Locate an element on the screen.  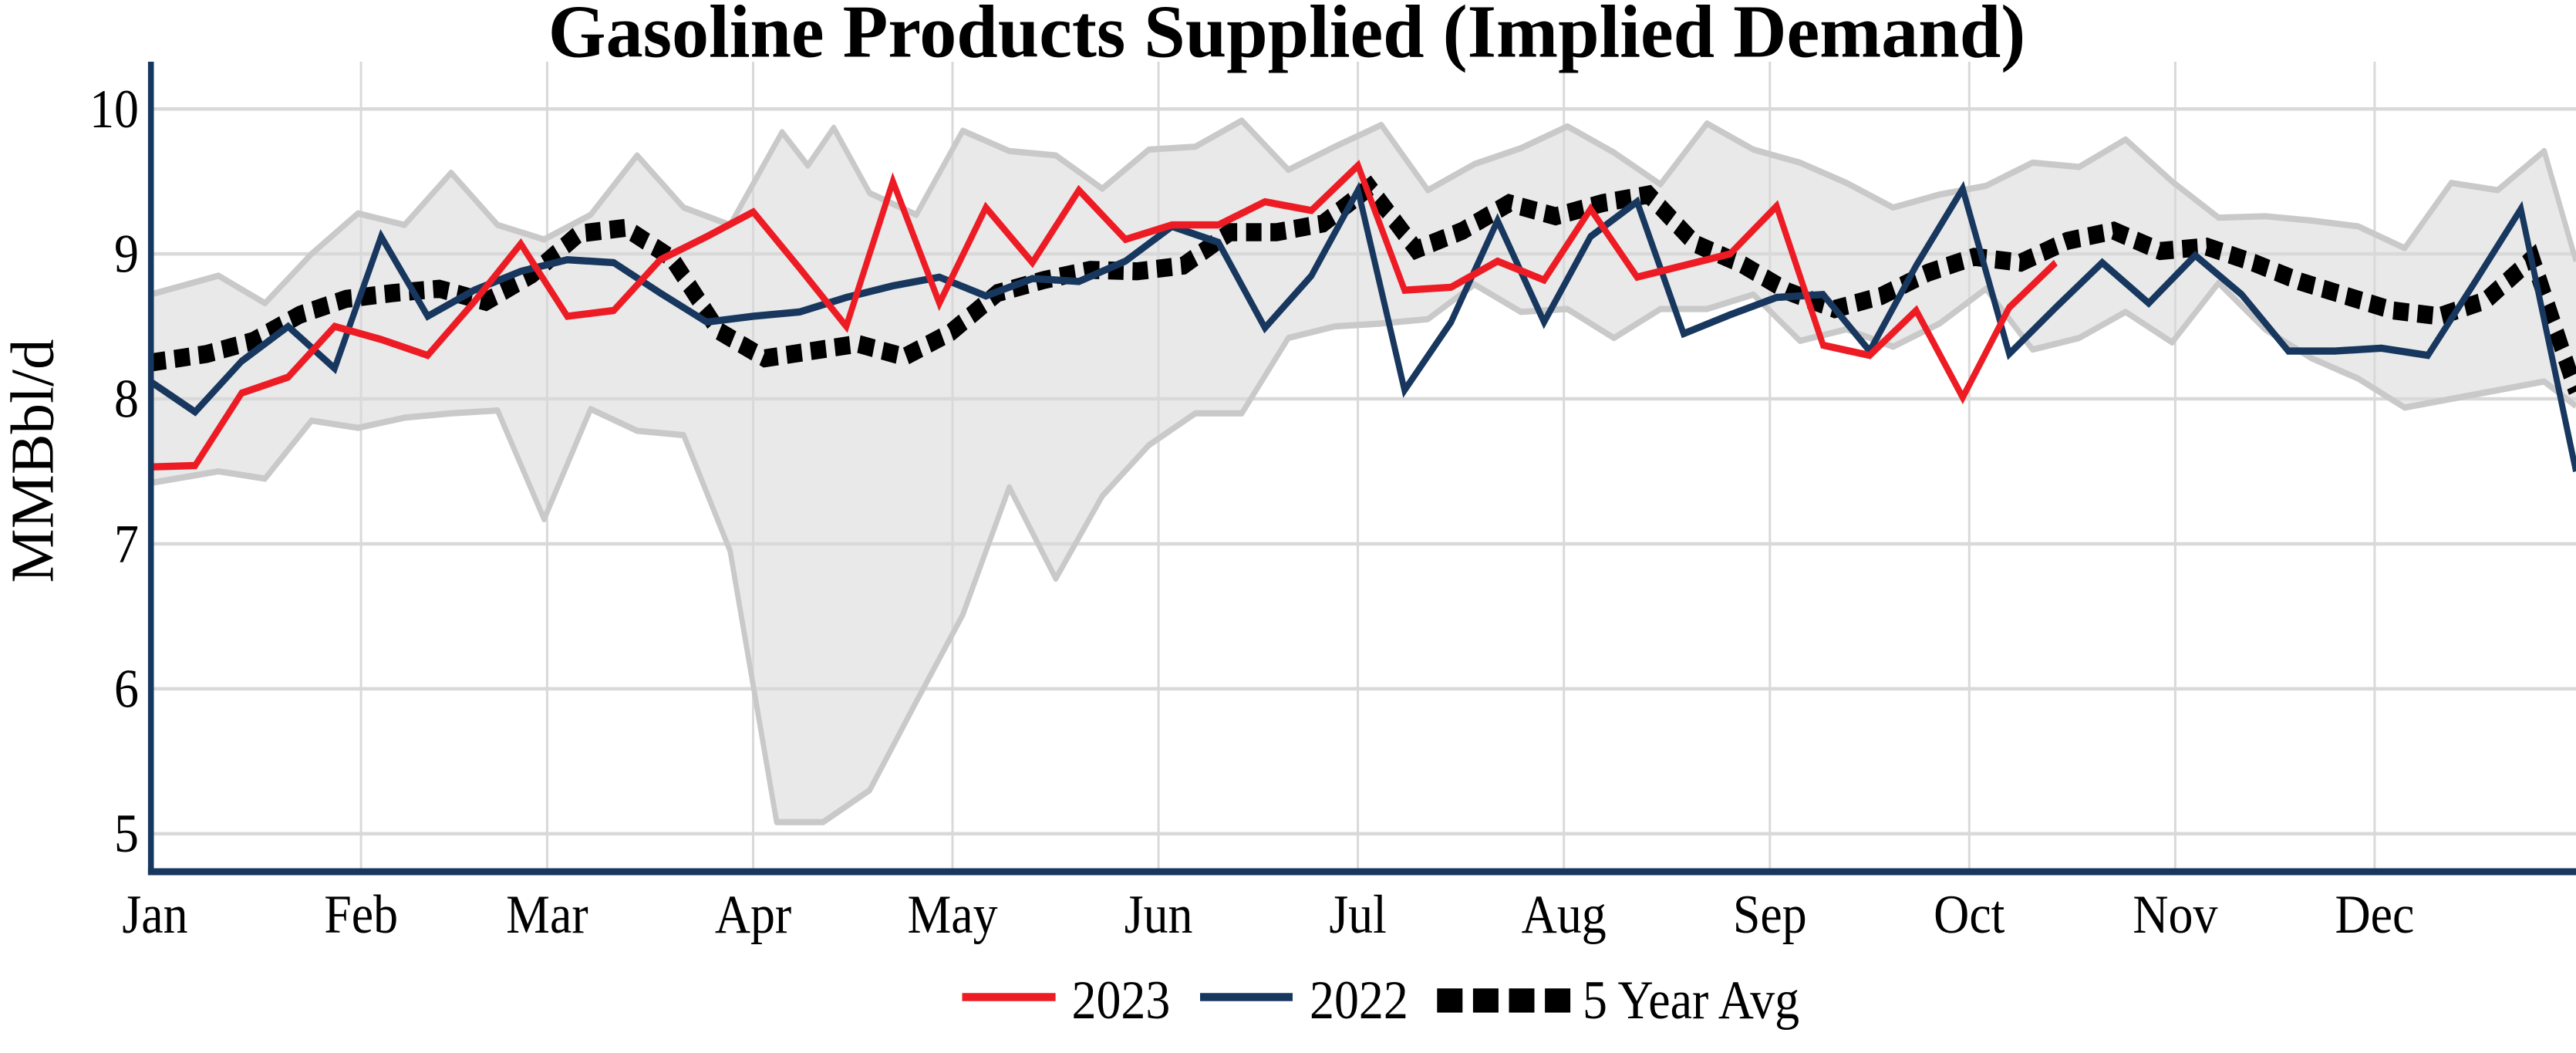
svg-text: 5 is located at coordinates (126, 834).